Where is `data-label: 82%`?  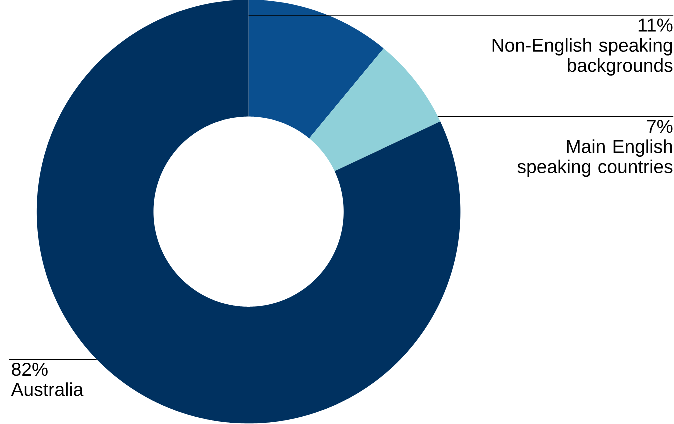
data-label: 82% is located at coordinates (30, 369).